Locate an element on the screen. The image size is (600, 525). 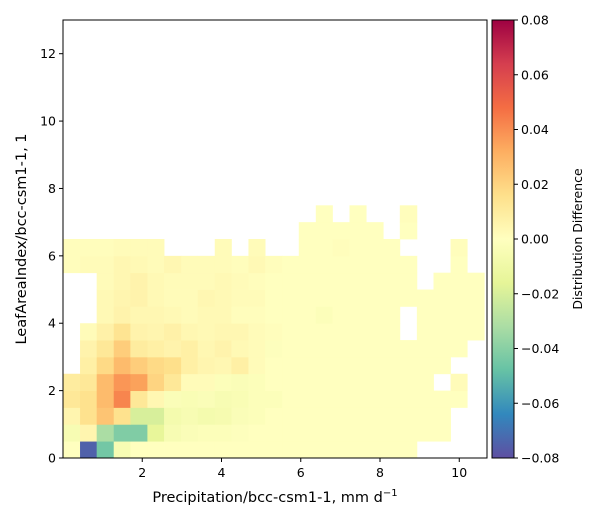
colorbar-ticks: −0.08 −0.06 −0.04 −0.02 0.00 0.02 0.04 0.06 0.08 is located at coordinates (536, 239).